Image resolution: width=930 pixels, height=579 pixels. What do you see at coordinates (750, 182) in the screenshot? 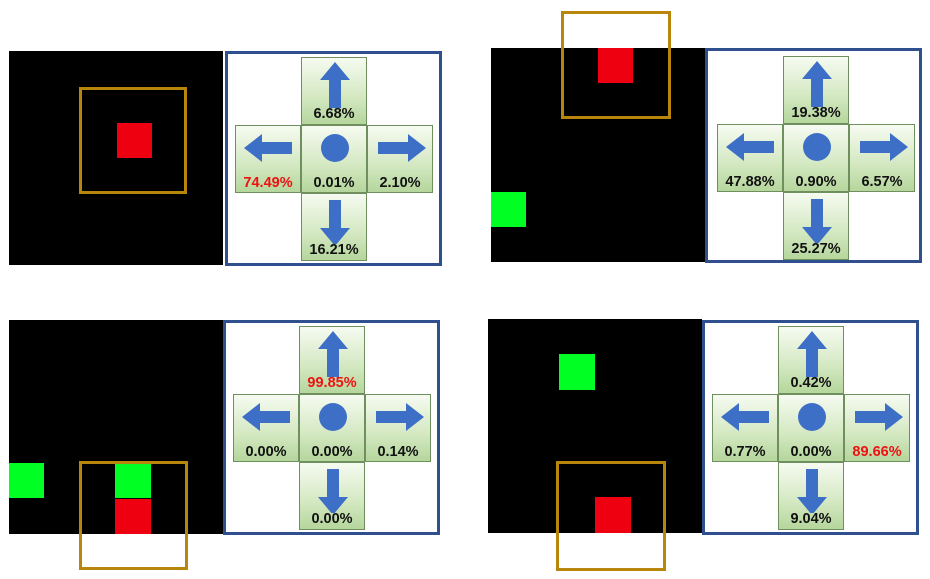
I see `probability-left-2: 47.88%` at bounding box center [750, 182].